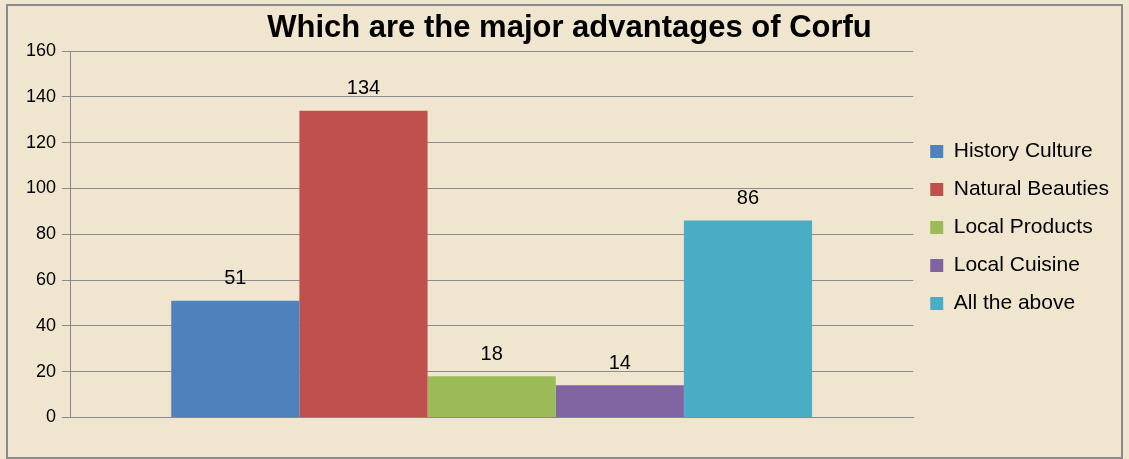  I want to click on y-tick-label: 160, so click(41, 50).